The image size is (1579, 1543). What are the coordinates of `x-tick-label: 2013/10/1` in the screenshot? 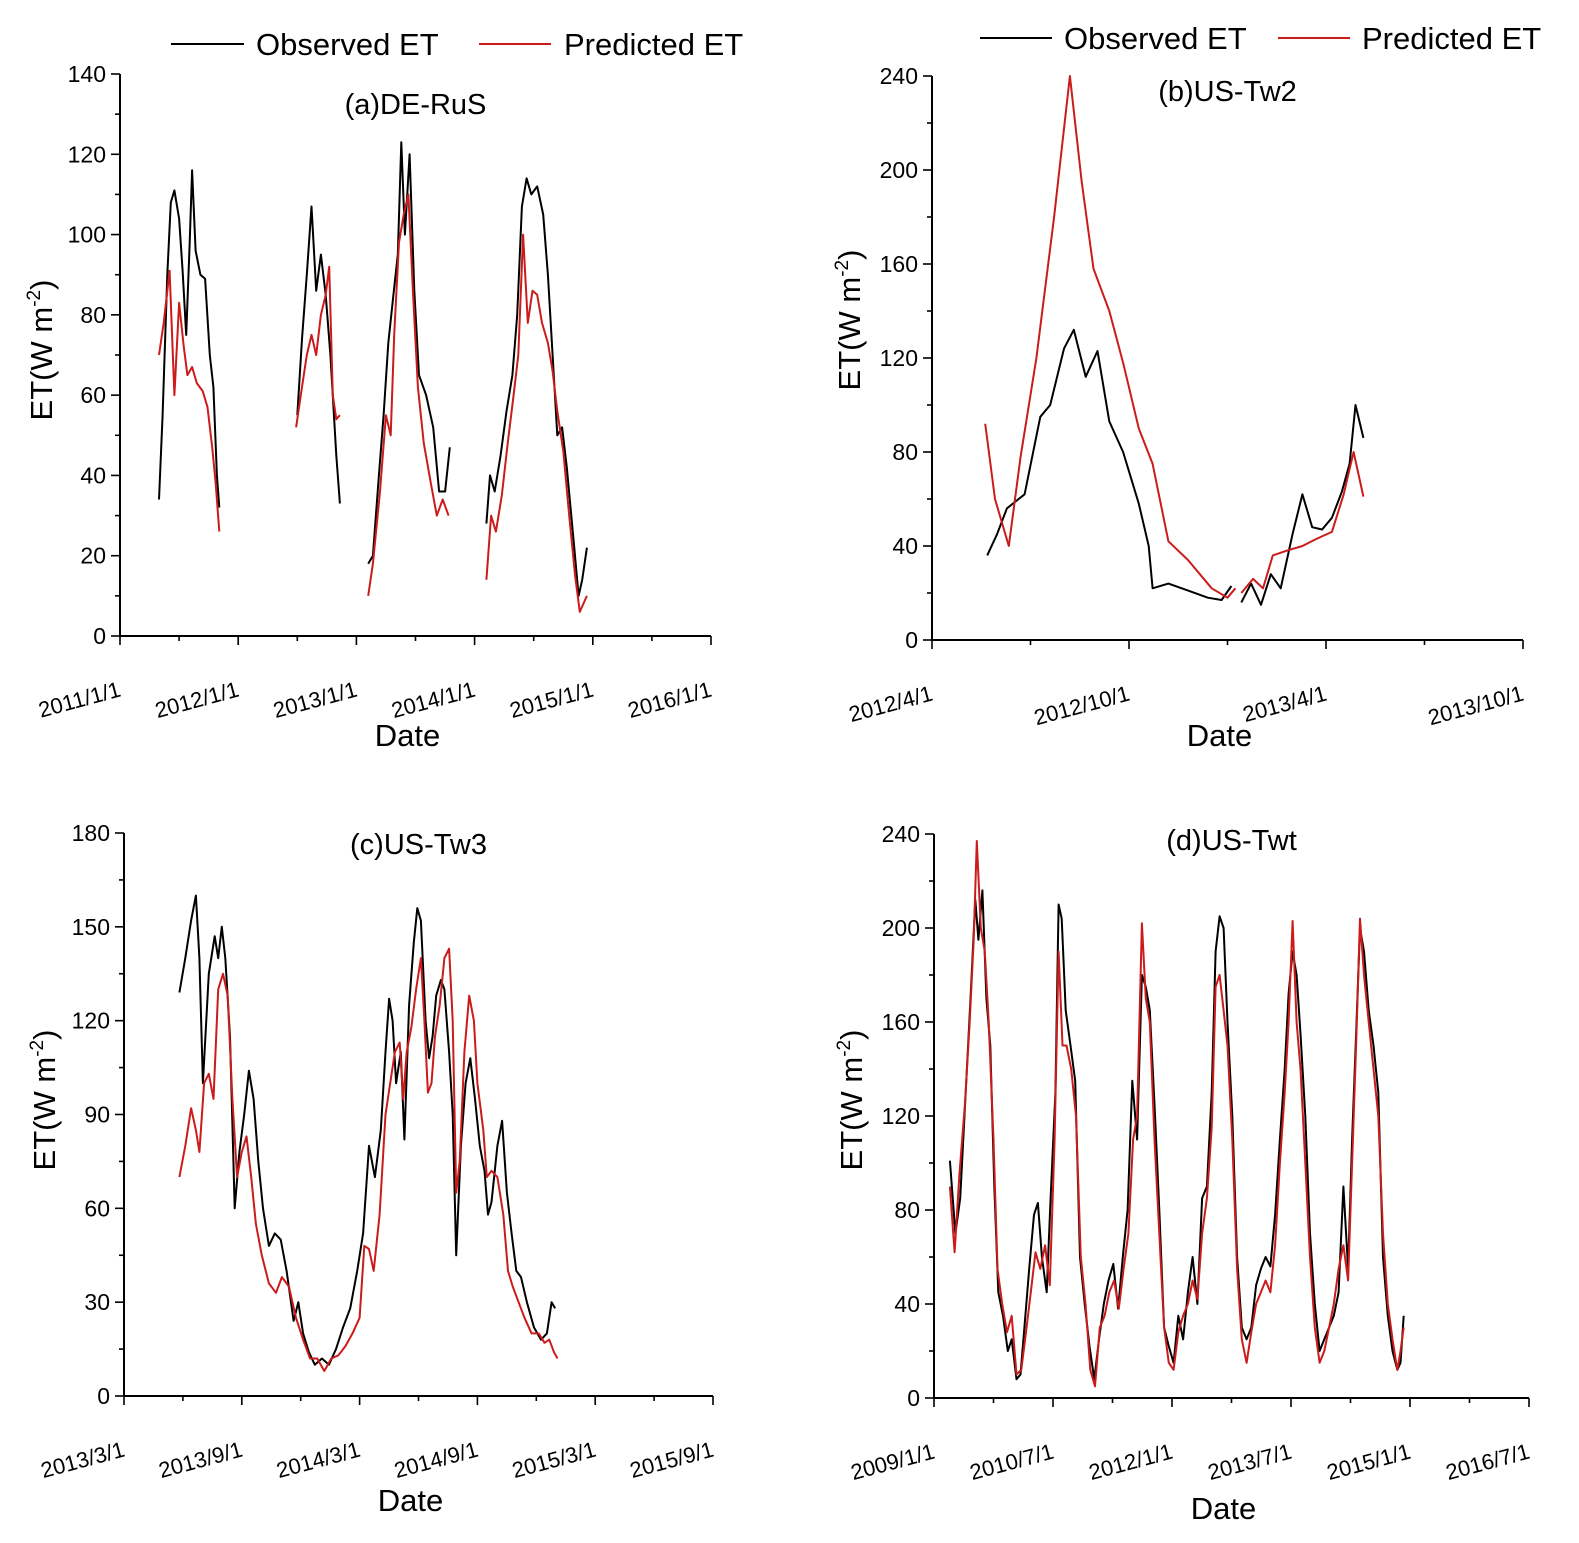 It's located at (1475, 705).